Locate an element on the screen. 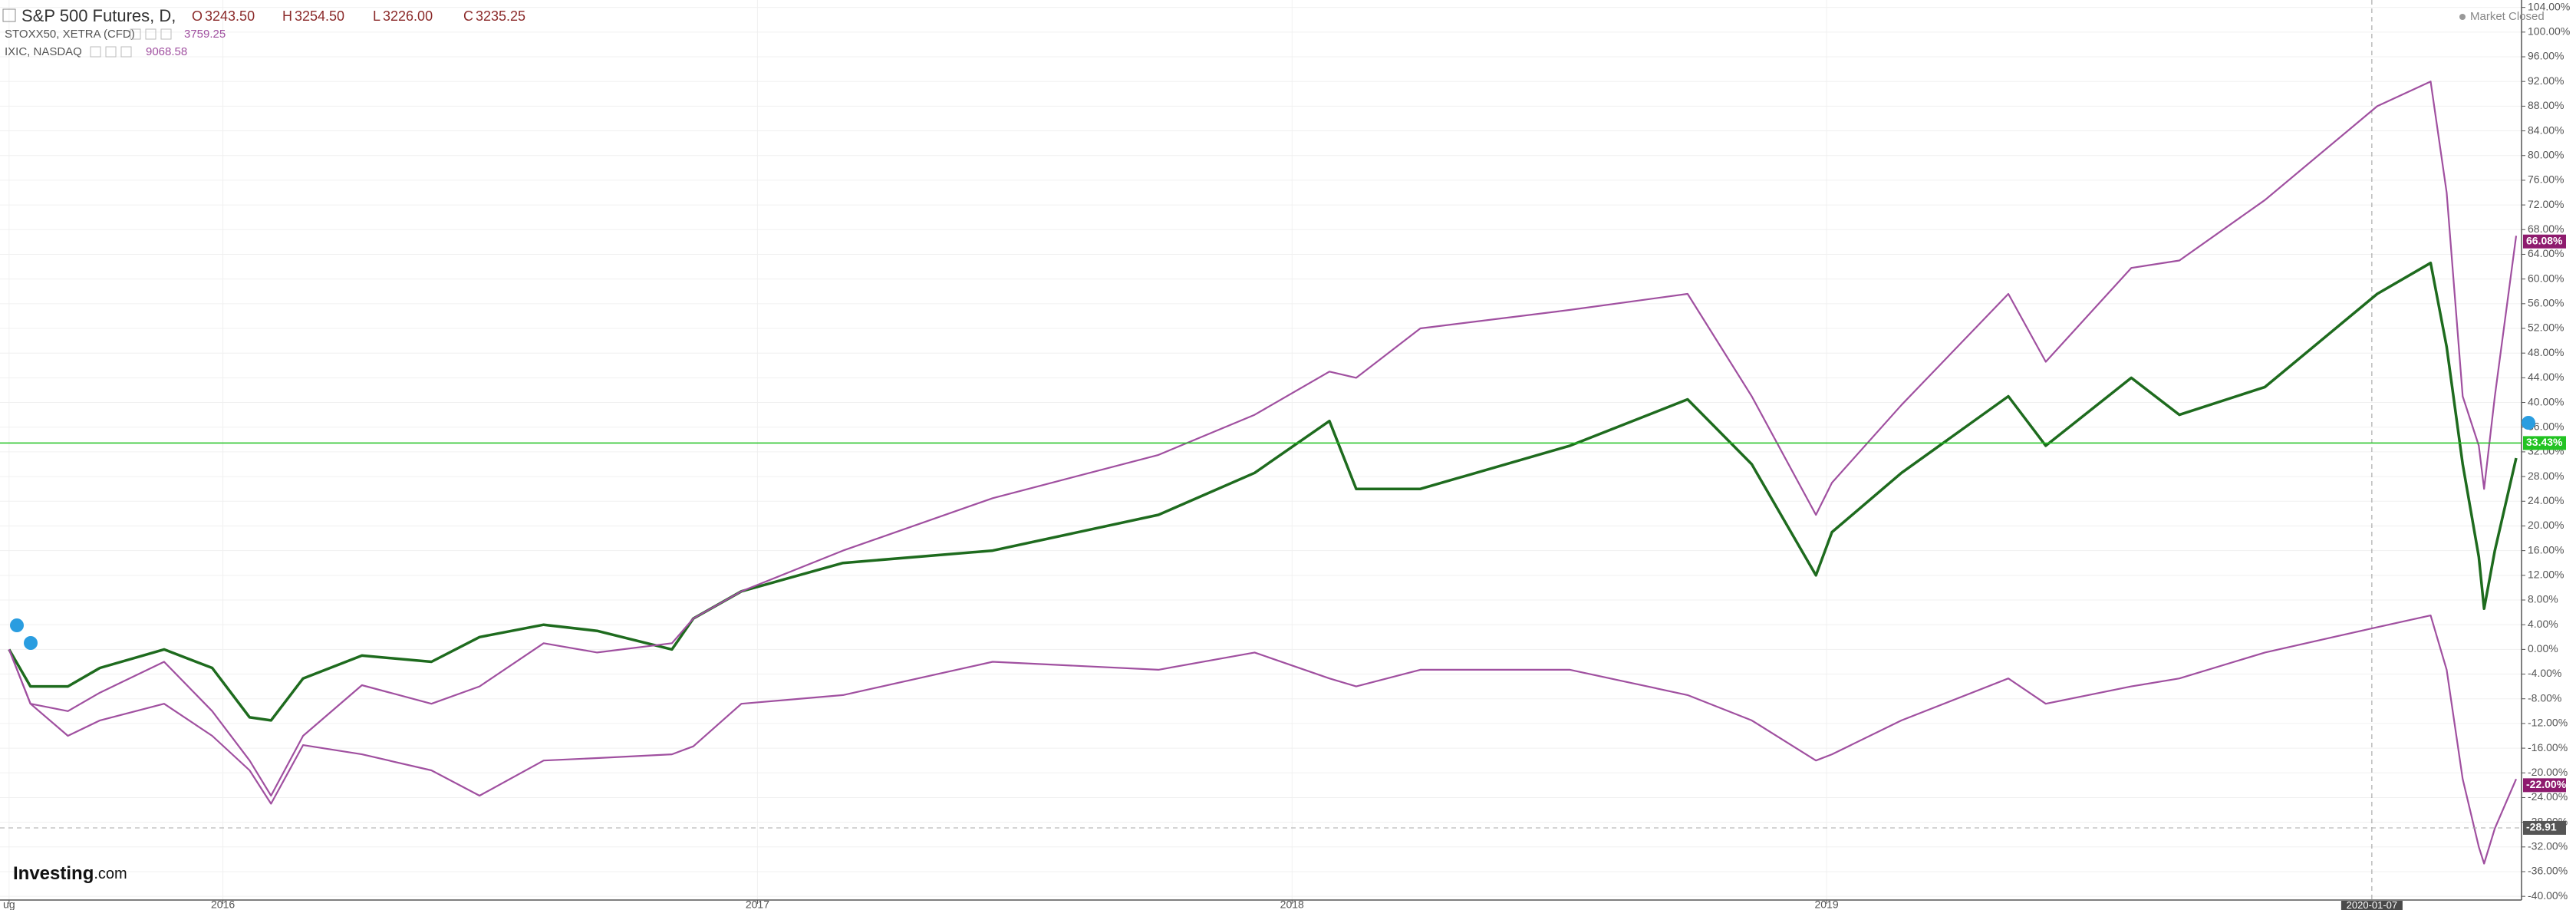 The image size is (2576, 910). ohlc: O 3243.50 H 3254.50 L 3226.00 C 3235.25 is located at coordinates (358, 16).